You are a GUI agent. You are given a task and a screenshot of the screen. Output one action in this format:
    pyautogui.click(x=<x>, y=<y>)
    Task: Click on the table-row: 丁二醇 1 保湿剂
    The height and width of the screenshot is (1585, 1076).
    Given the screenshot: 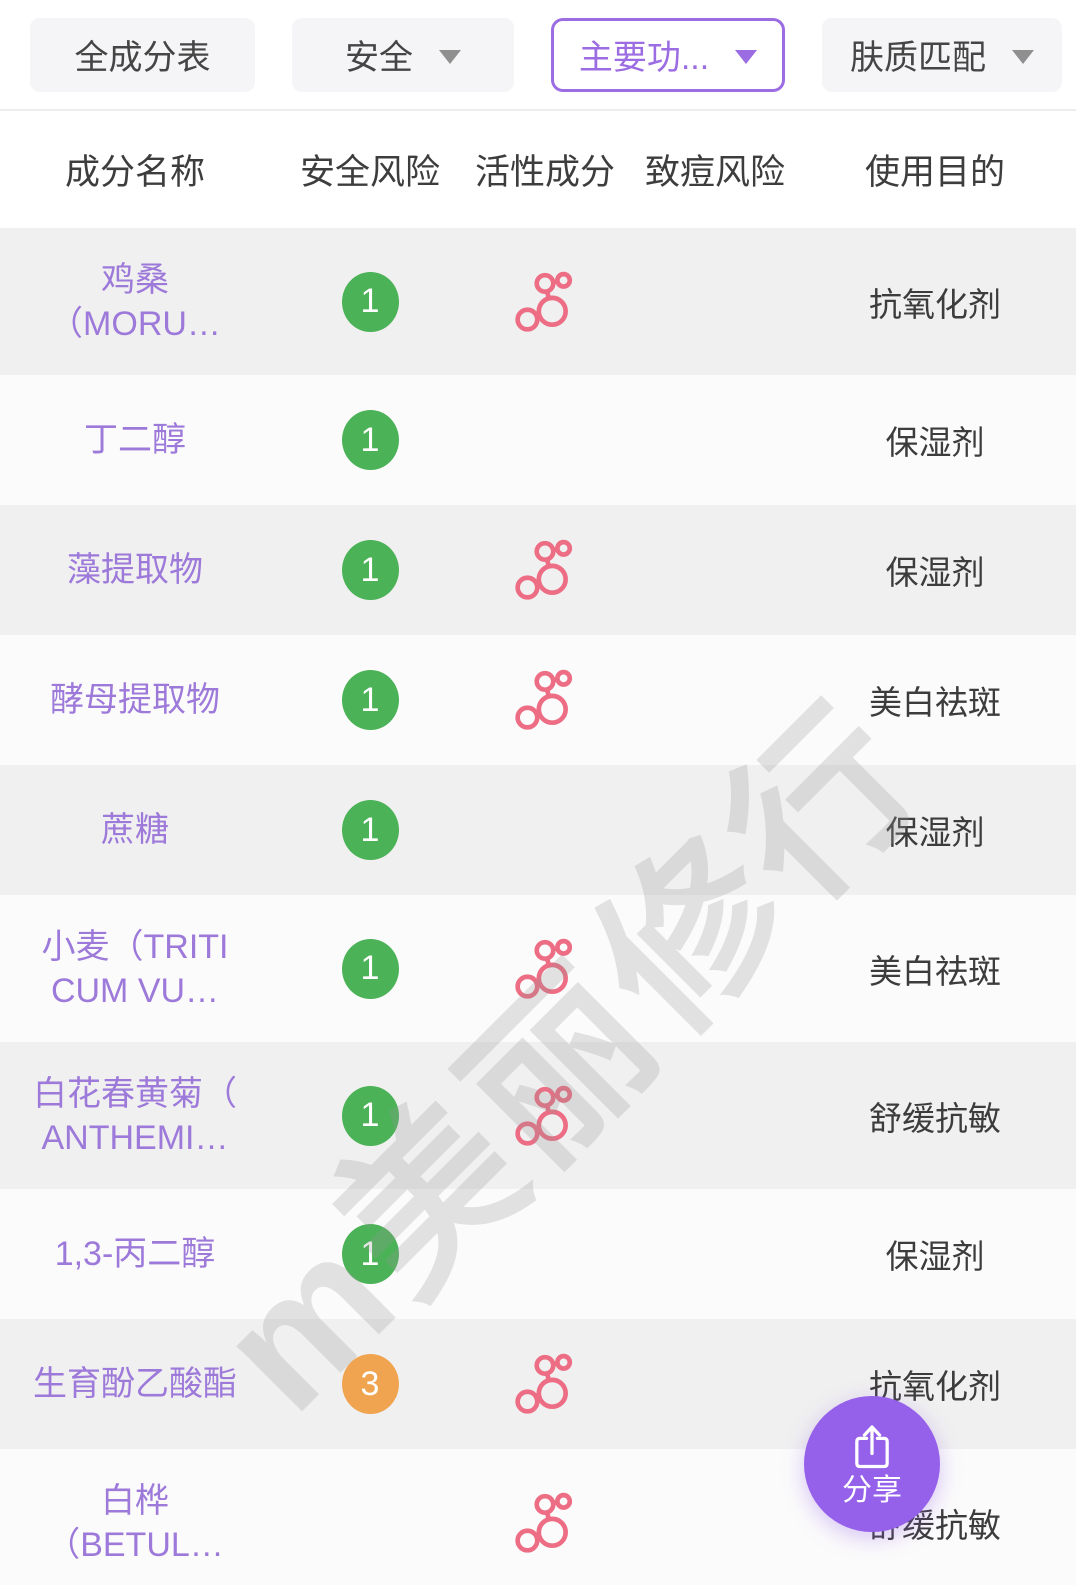 What is the action you would take?
    pyautogui.click(x=538, y=440)
    